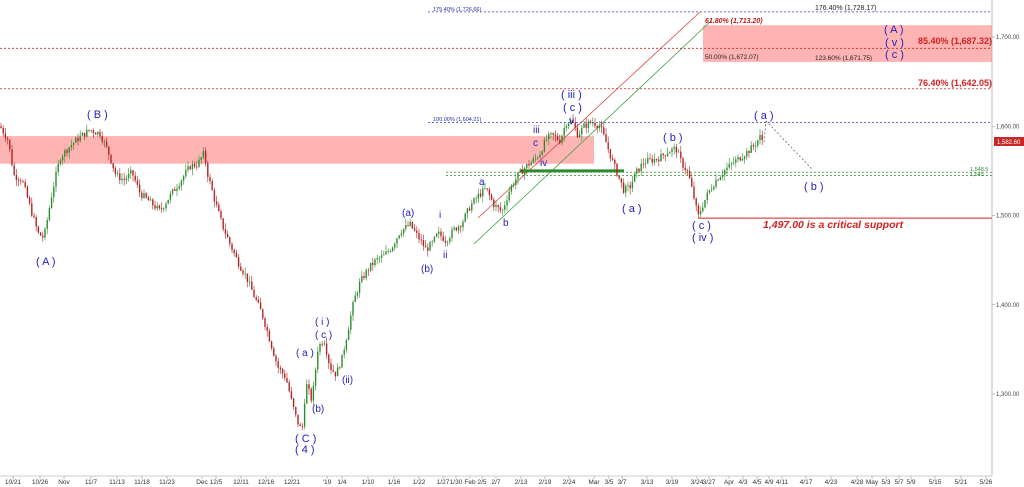  What do you see at coordinates (167, 482) in the screenshot?
I see `x-tick-label: 11/23` at bounding box center [167, 482].